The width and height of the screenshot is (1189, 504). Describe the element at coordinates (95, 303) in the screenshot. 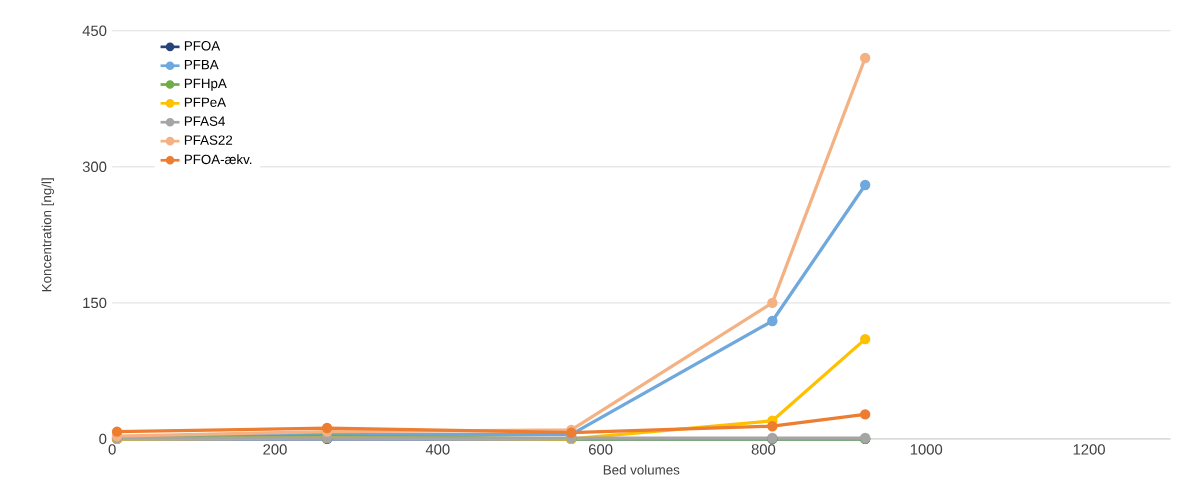

I see `y-tick-label: 150` at that location.